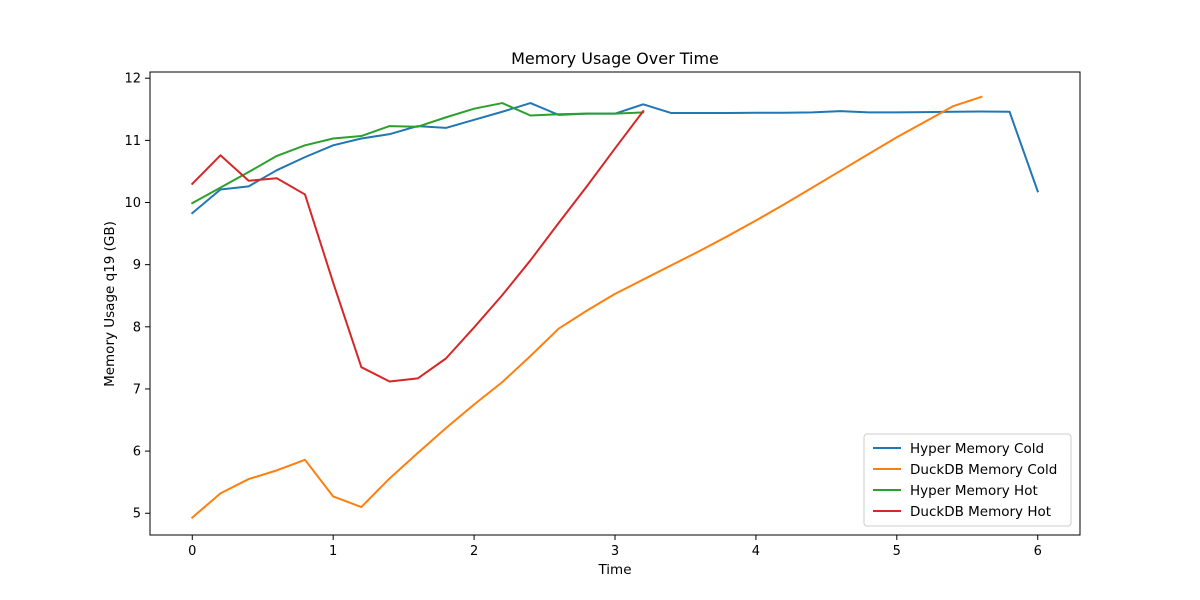  I want to click on x-tick-label: 5, so click(897, 551).